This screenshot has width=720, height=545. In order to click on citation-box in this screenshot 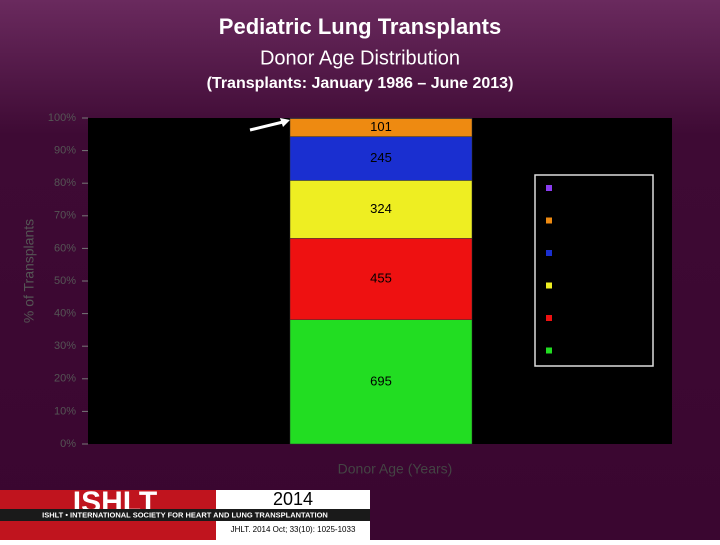, I will do `click(293, 530)`.